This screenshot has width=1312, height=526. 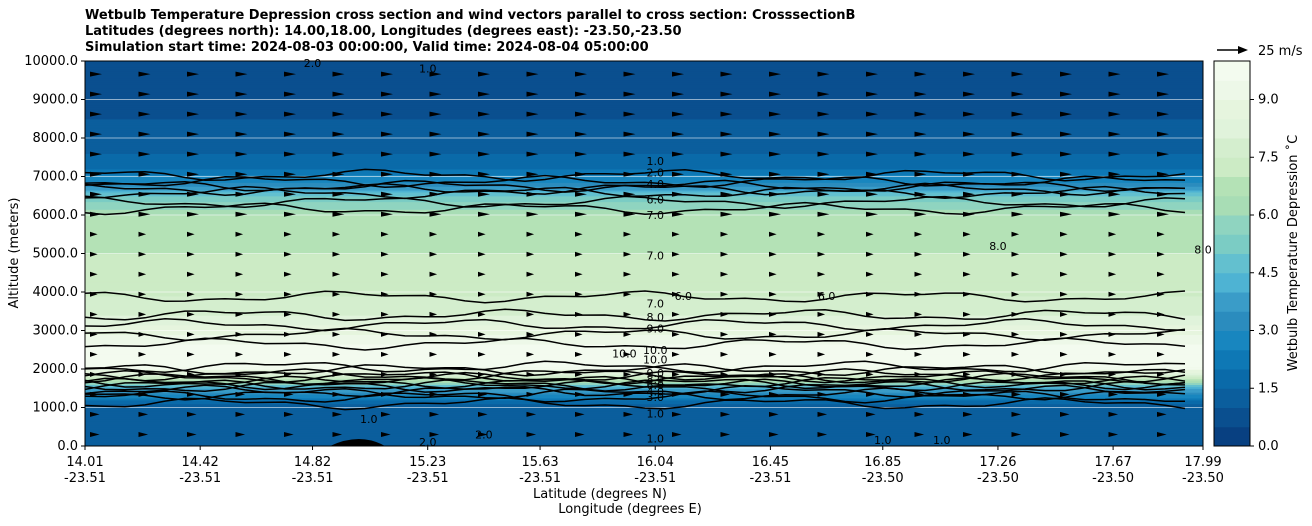 I want to click on wind-key-arrowhead, so click(x=1243, y=50).